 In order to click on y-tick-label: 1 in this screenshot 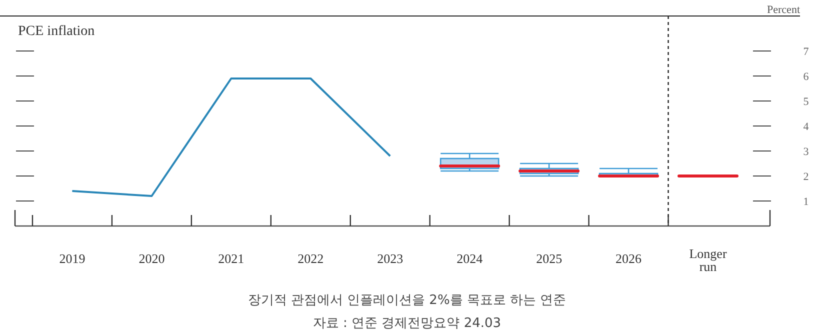, I will do `click(806, 202)`.